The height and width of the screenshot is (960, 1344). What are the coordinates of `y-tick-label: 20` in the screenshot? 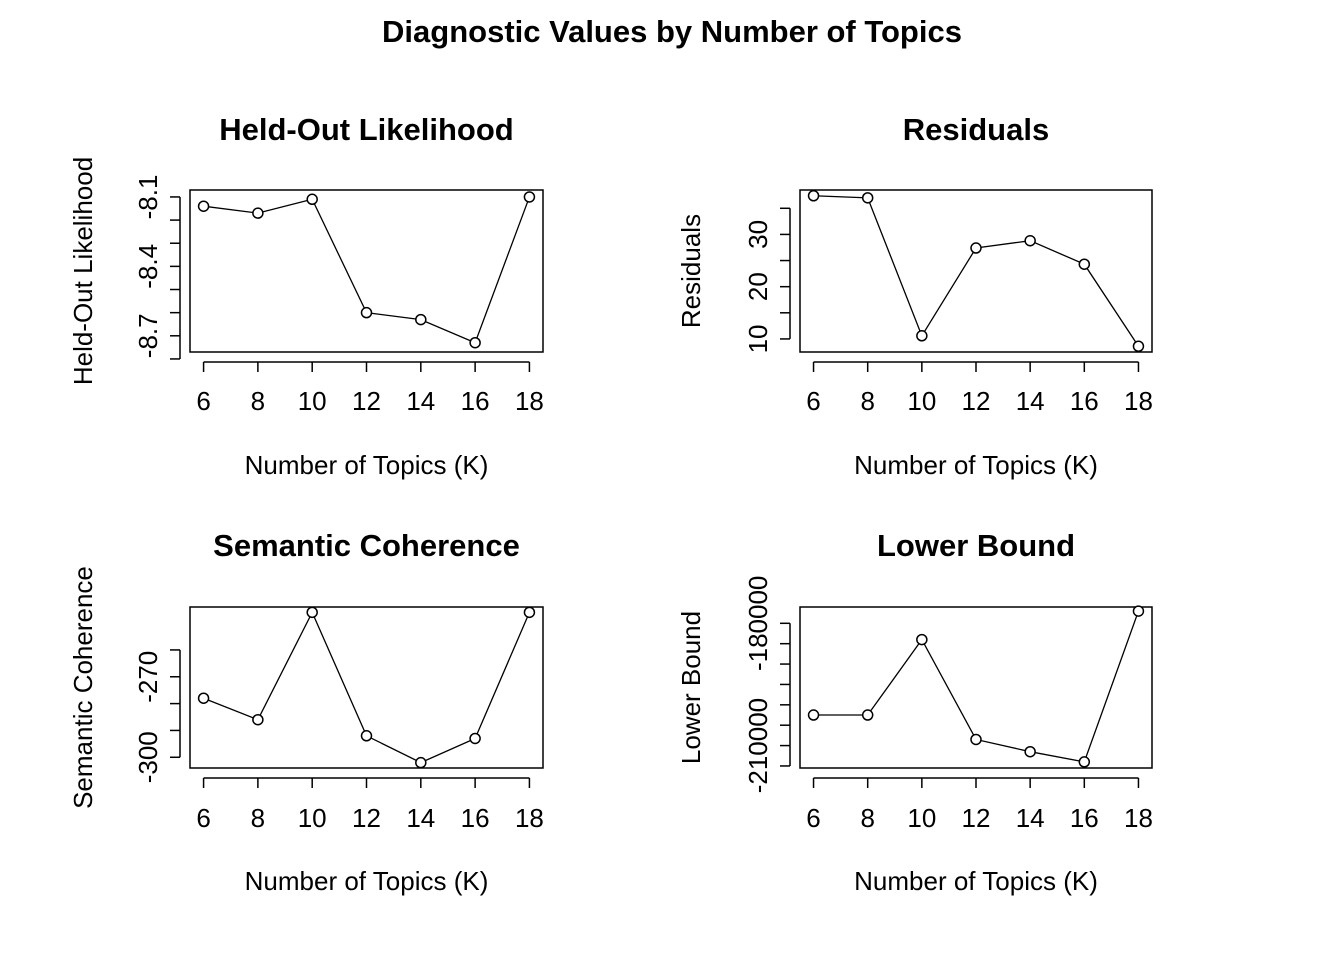 It's located at (758, 286).